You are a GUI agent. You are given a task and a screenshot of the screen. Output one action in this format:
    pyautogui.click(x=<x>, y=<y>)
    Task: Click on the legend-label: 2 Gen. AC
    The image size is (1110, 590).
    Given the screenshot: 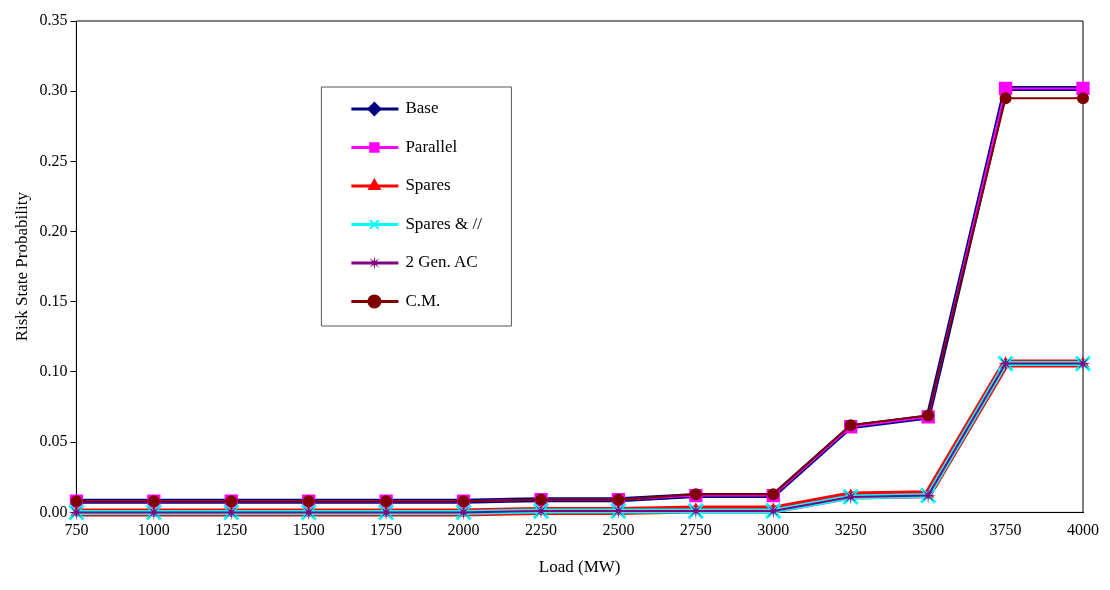 What is the action you would take?
    pyautogui.click(x=441, y=262)
    